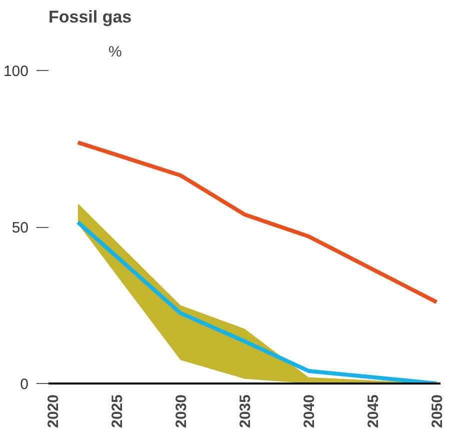 The height and width of the screenshot is (436, 456). I want to click on y-tick-label: 50, so click(20, 228).